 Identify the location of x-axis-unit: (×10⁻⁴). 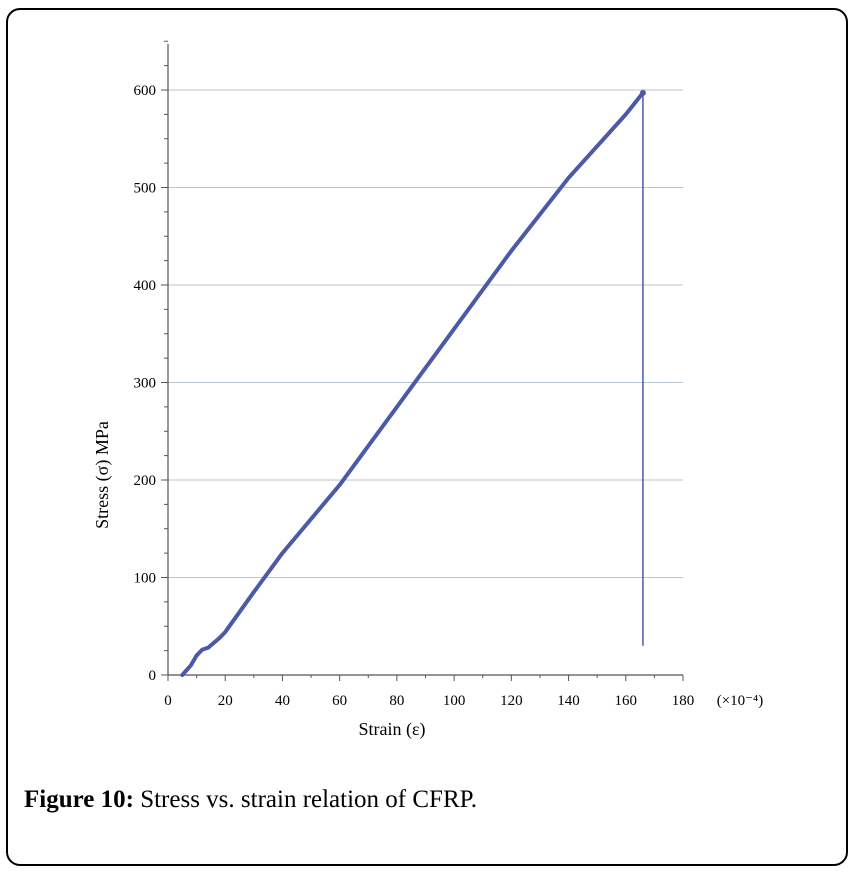
(740, 701).